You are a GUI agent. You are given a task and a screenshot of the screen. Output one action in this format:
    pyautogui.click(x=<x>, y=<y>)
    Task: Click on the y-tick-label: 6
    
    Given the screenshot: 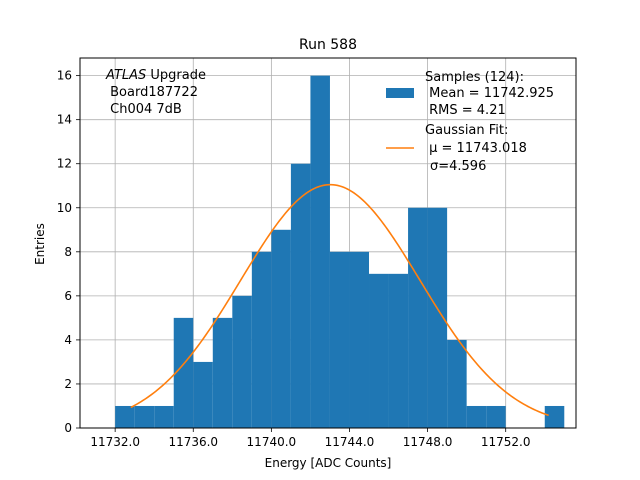 What is the action you would take?
    pyautogui.click(x=68, y=296)
    